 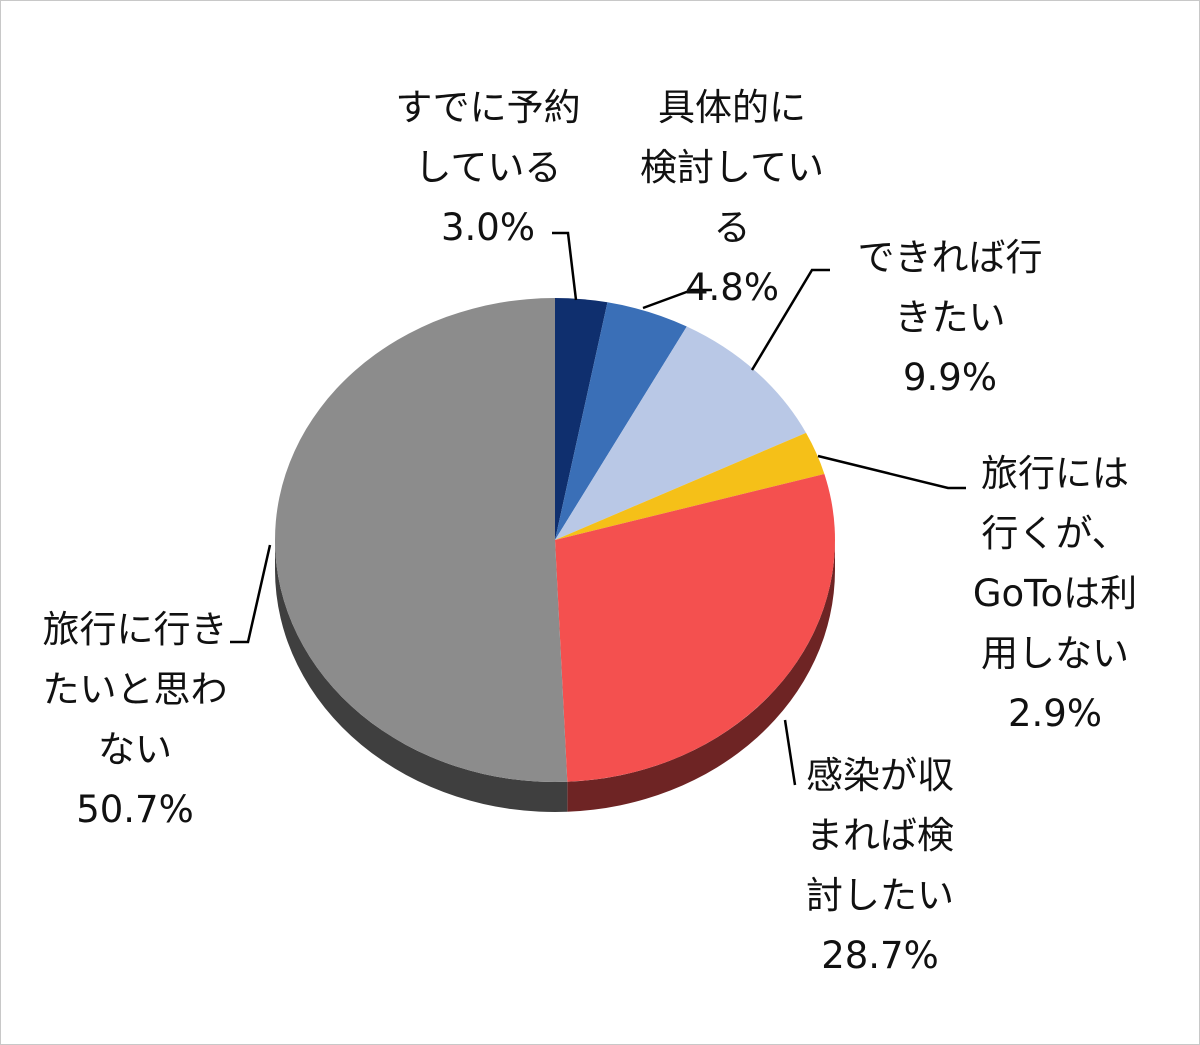 I want to click on slice-label-line: ない, so click(x=135, y=749).